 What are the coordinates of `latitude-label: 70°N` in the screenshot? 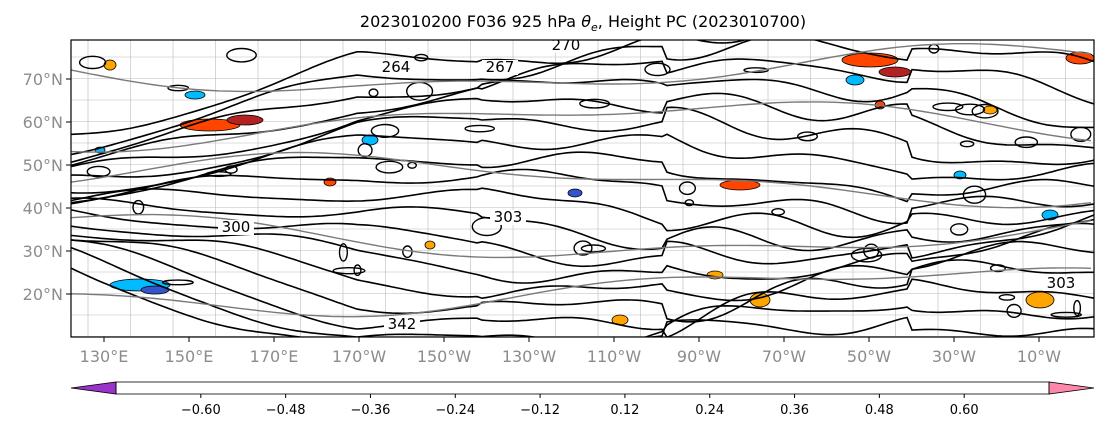 It's located at (43, 79).